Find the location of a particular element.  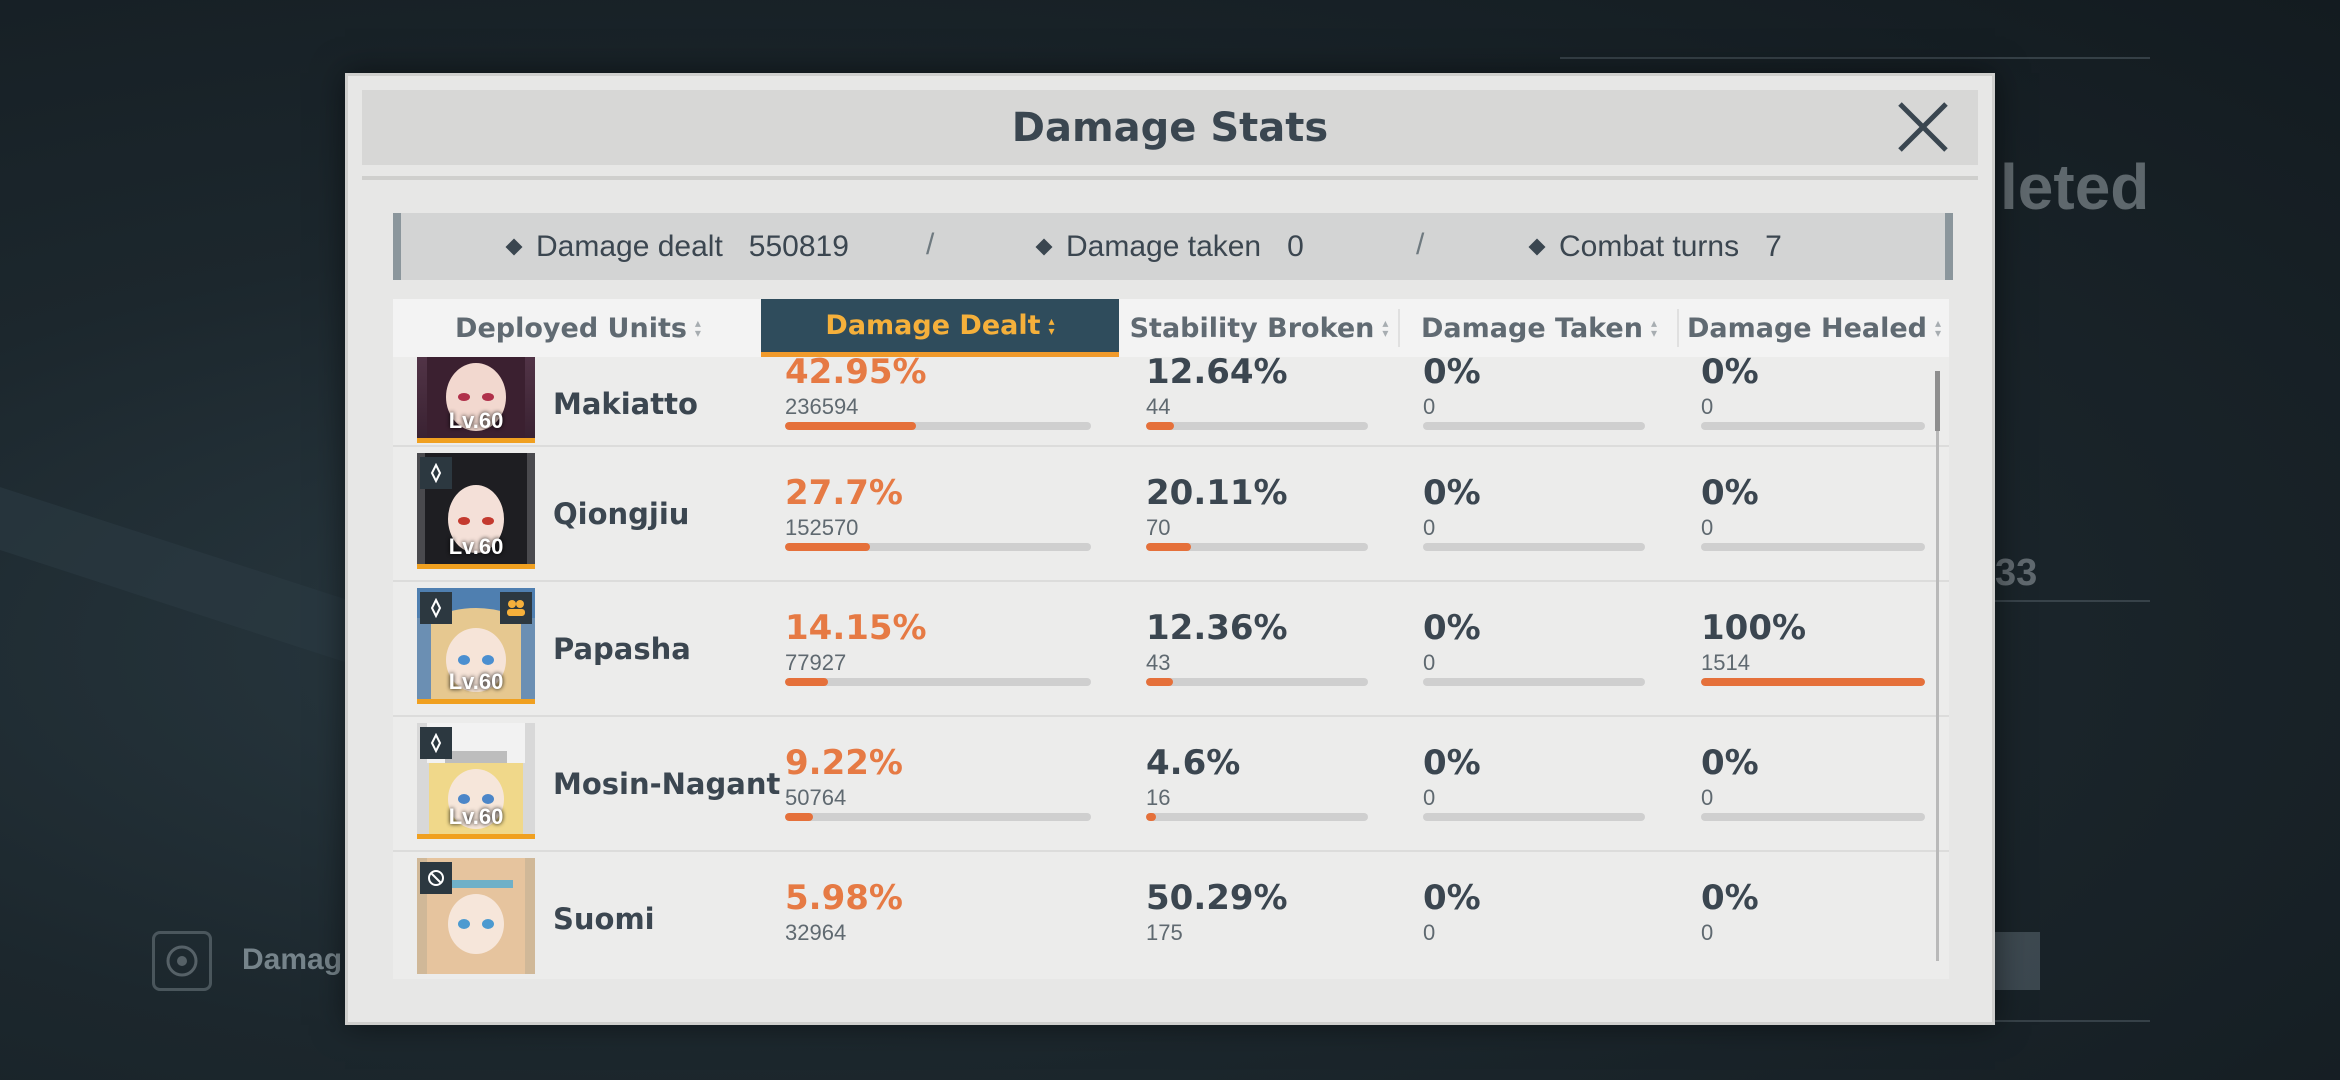

damage-dealt-value: 236594 is located at coordinates (822, 406).